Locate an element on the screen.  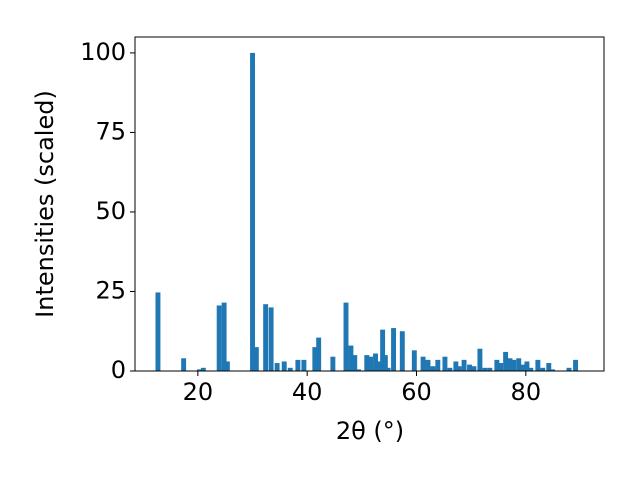
x-tick-label: 80 is located at coordinates (526, 392).